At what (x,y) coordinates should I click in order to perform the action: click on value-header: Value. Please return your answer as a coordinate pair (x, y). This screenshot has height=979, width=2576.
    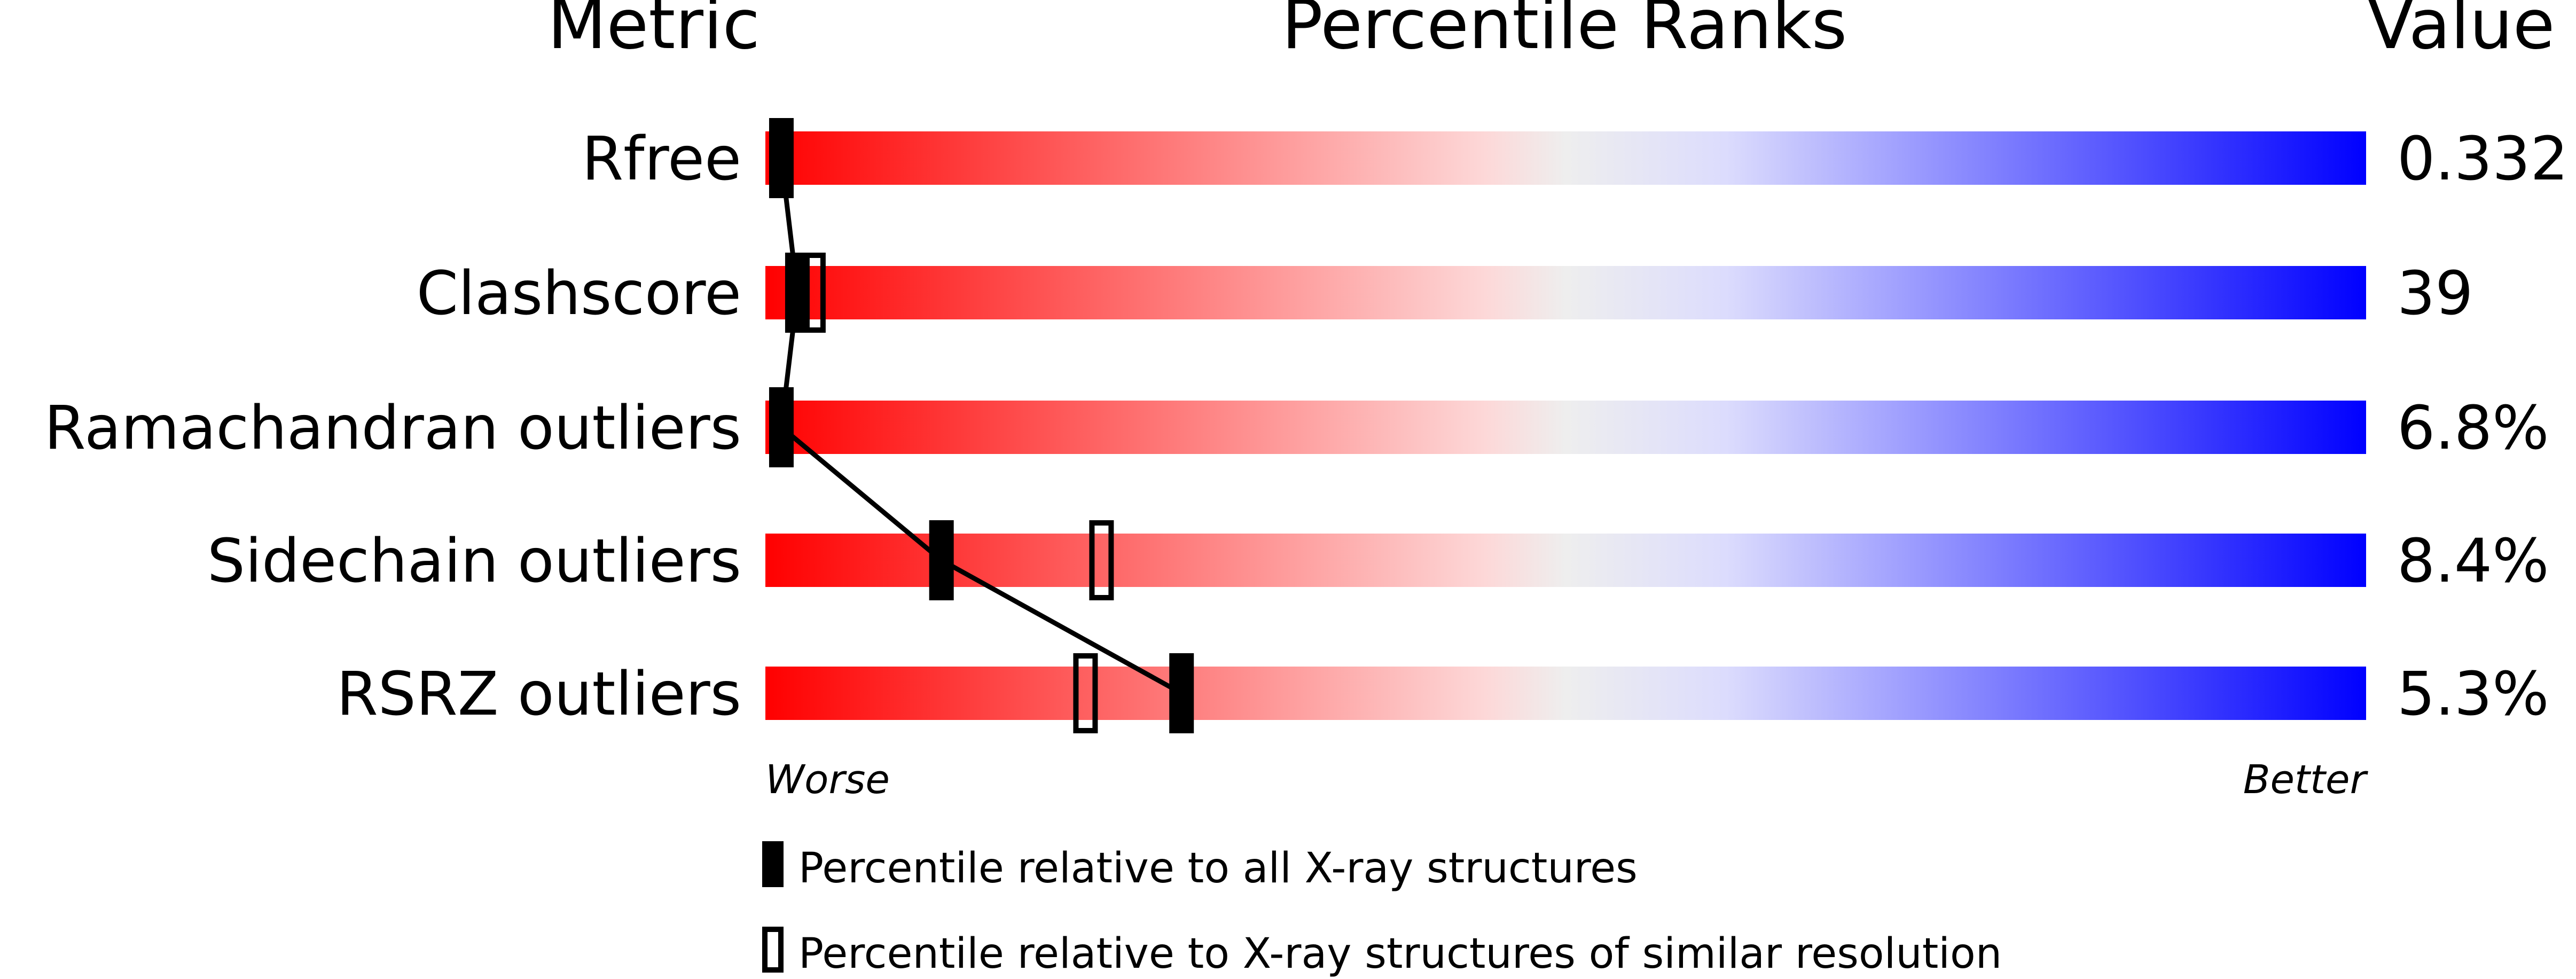
    Looking at the image, I should click on (2461, 32).